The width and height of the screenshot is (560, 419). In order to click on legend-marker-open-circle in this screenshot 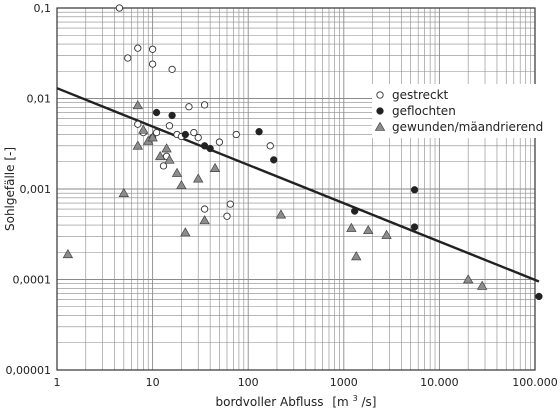, I will do `click(380, 95)`.